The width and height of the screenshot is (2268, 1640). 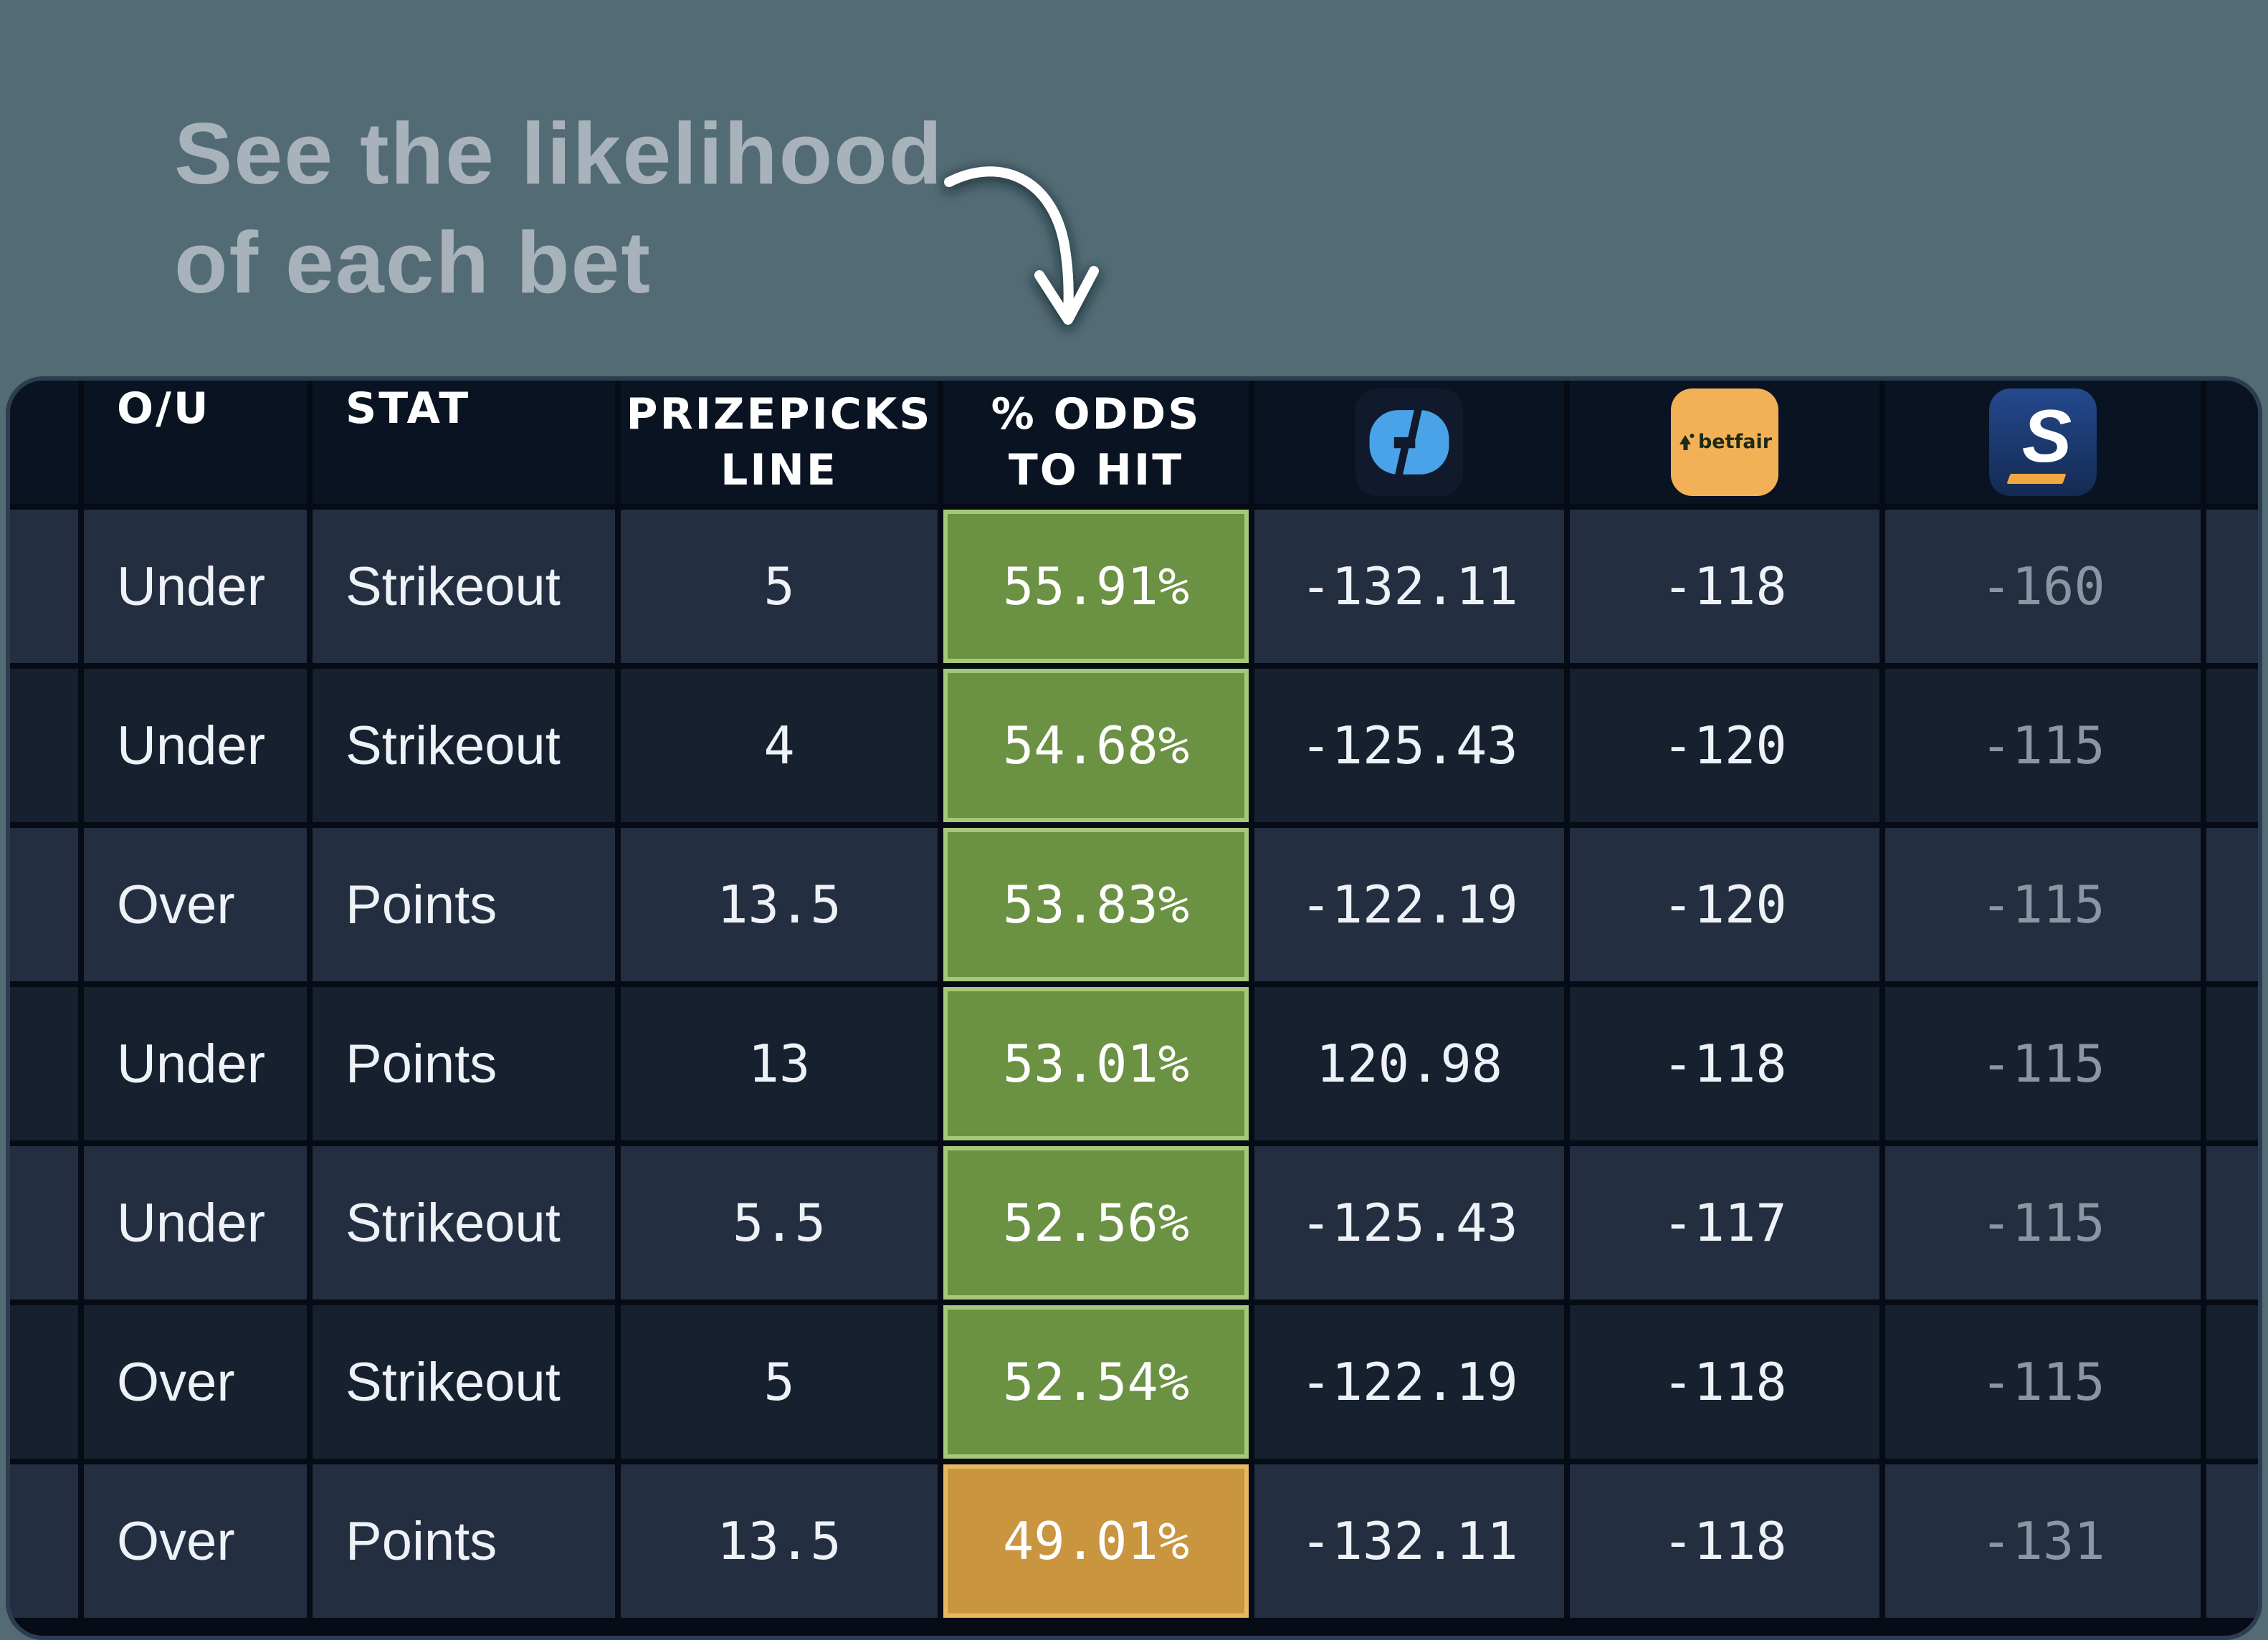 I want to click on headline-line2: of each bet, so click(x=413, y=262).